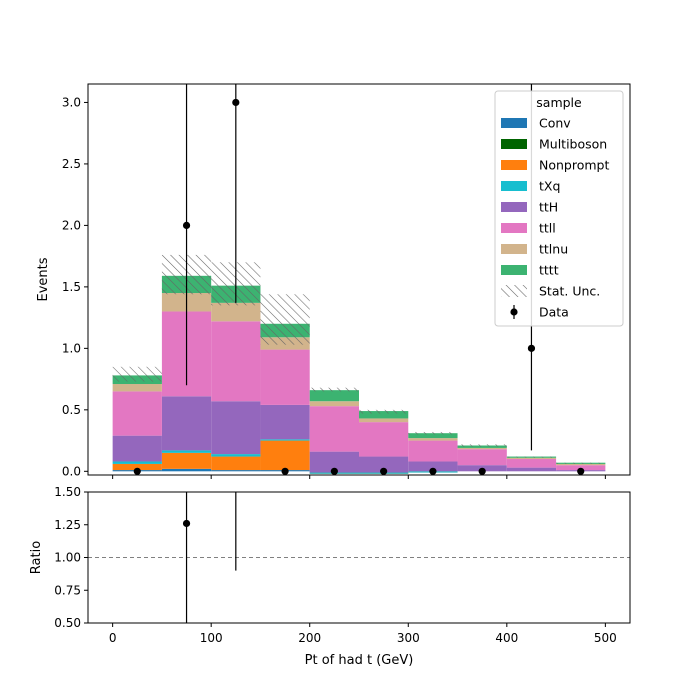 This screenshot has height=700, width=700. What do you see at coordinates (211, 638) in the screenshot?
I see `ratio-x-tick-label: 100` at bounding box center [211, 638].